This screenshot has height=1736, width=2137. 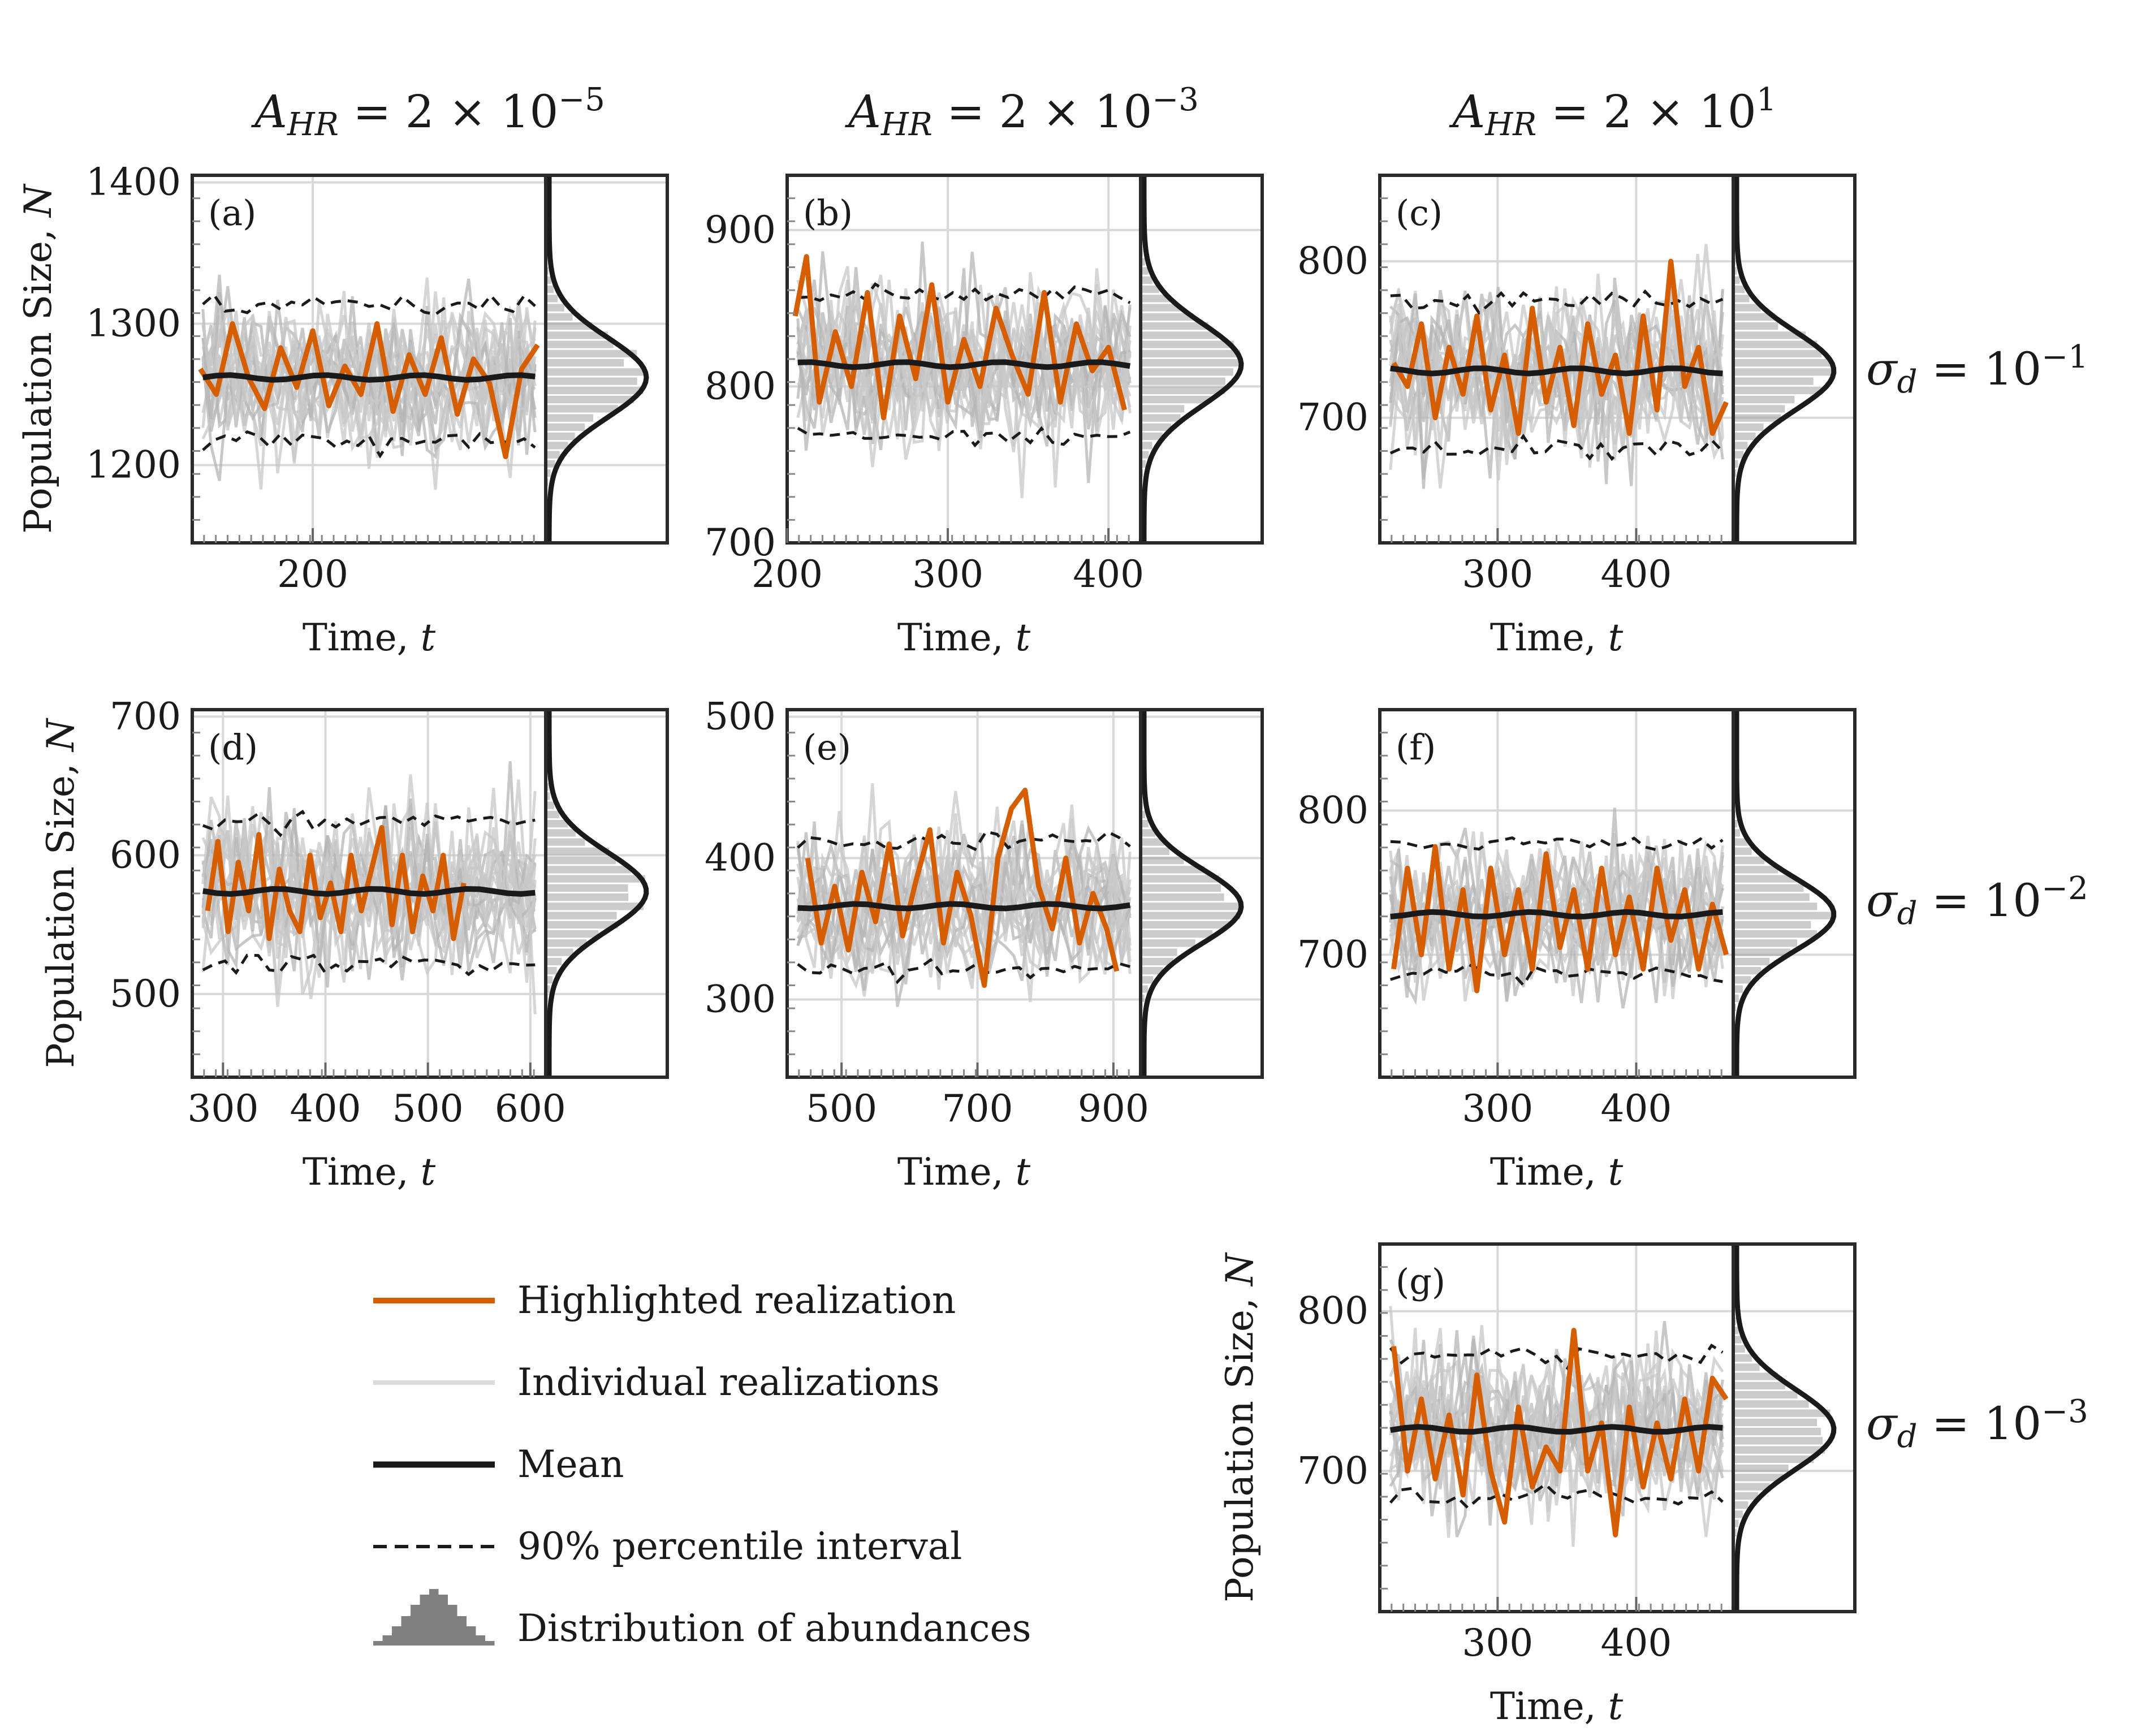 What do you see at coordinates (1419, 213) in the screenshot?
I see `panel-tag: (c)` at bounding box center [1419, 213].